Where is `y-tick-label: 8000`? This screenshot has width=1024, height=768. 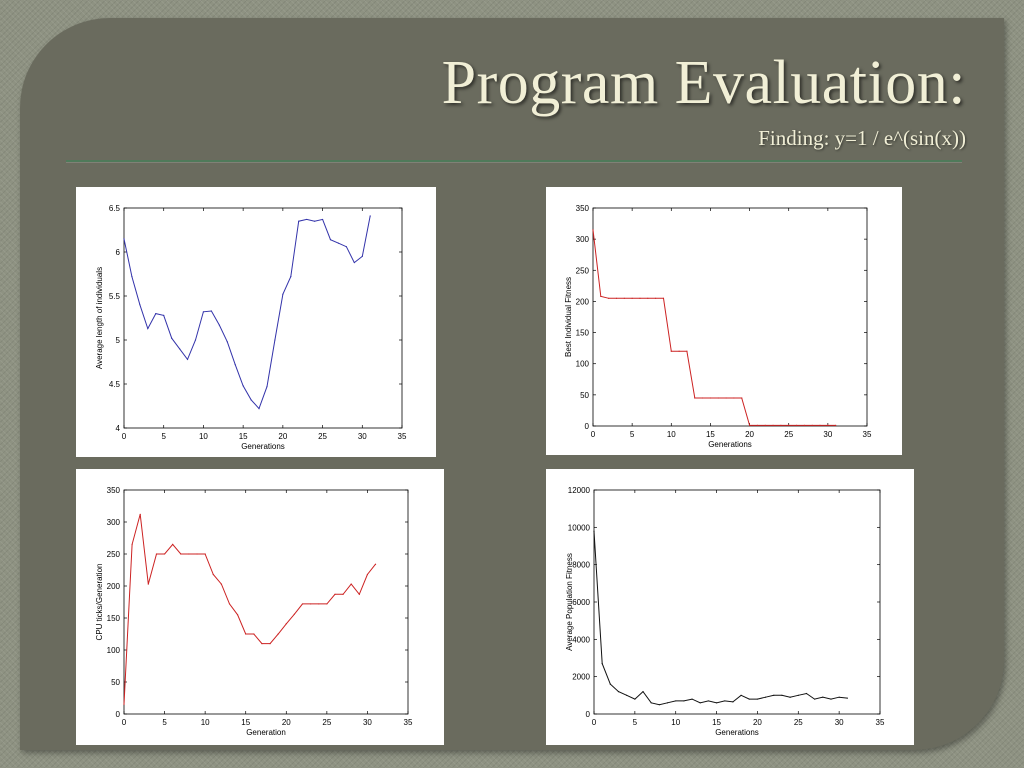
y-tick-label: 8000 is located at coordinates (581, 565).